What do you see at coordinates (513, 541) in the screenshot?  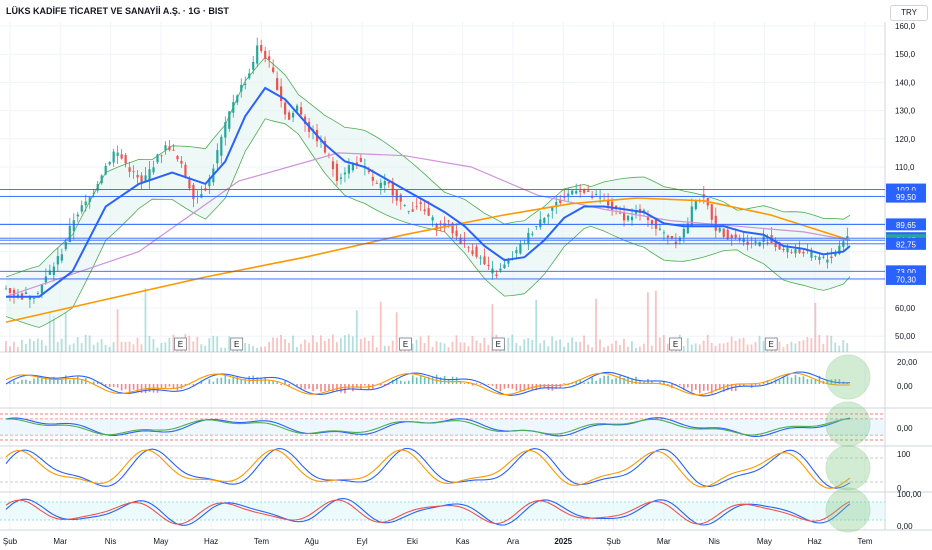 I see `time-tick: Ara` at bounding box center [513, 541].